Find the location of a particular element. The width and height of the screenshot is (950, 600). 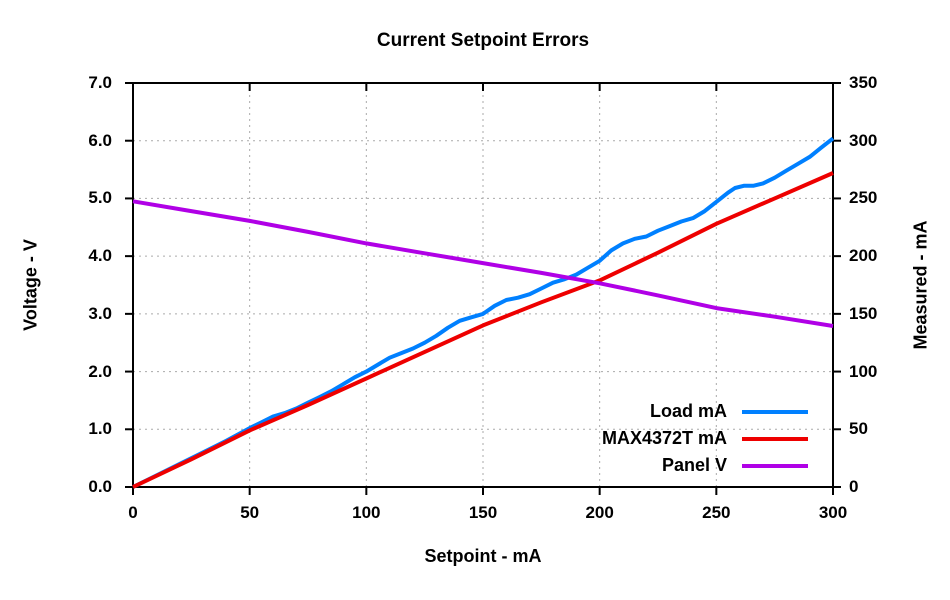

legend-label: Panel V is located at coordinates (694, 465).